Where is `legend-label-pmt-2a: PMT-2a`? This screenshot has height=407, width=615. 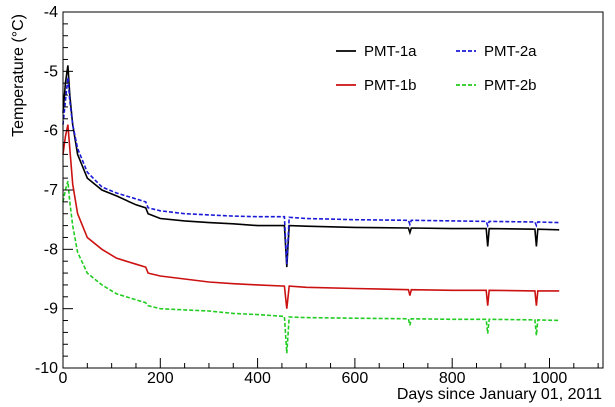
legend-label-pmt-2a: PMT-2a is located at coordinates (510, 51).